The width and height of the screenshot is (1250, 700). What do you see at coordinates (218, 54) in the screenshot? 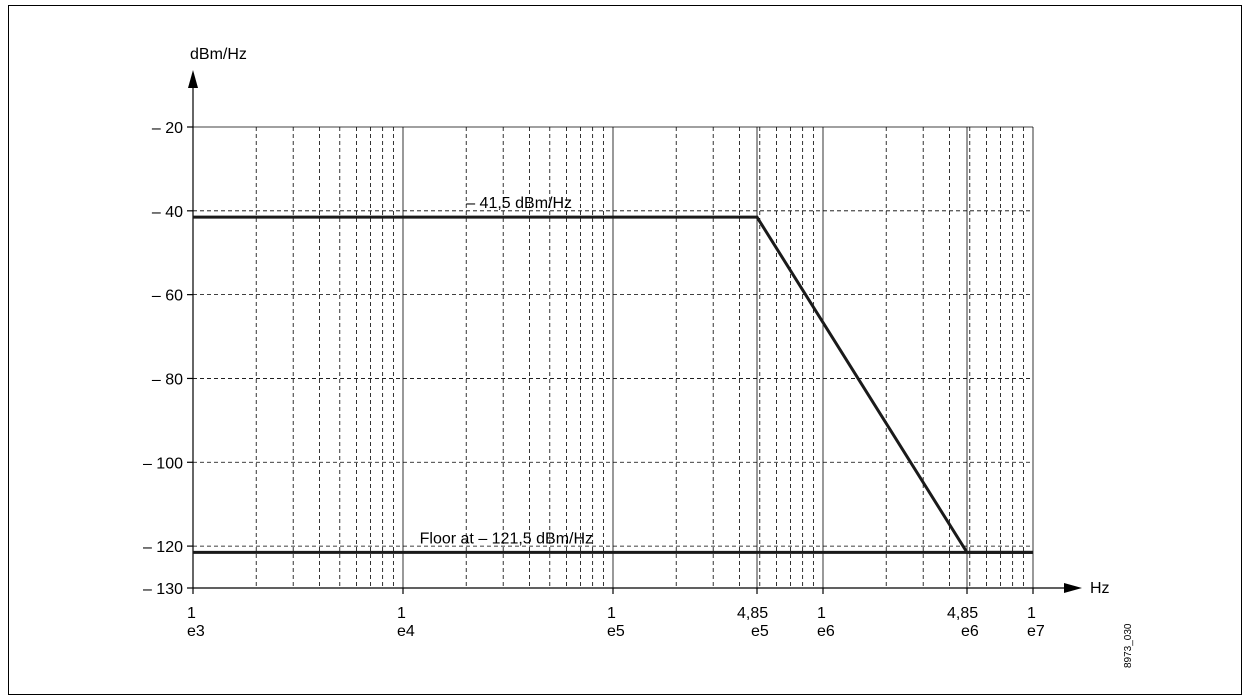
I see `y-axis-label: dBm/Hz` at bounding box center [218, 54].